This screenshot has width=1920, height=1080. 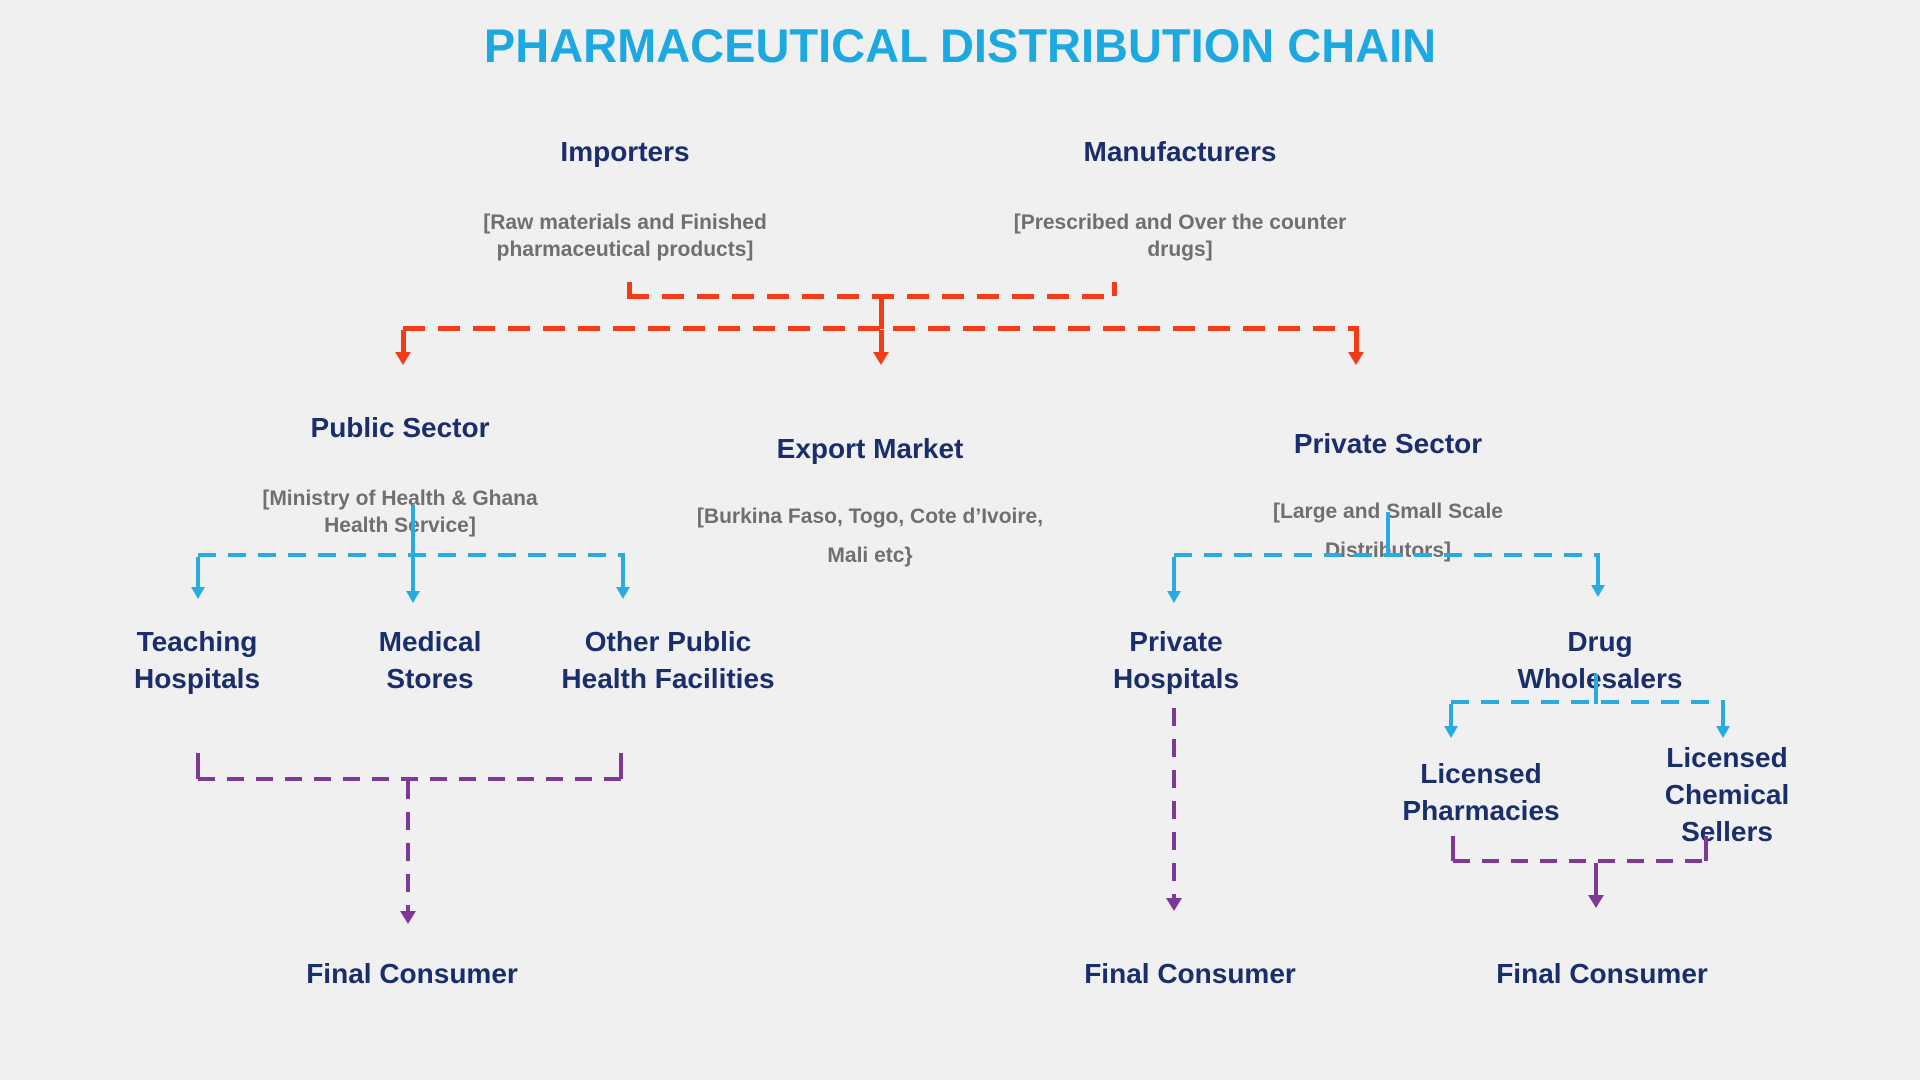 What do you see at coordinates (629, 289) in the screenshot?
I see `red-tick-importers` at bounding box center [629, 289].